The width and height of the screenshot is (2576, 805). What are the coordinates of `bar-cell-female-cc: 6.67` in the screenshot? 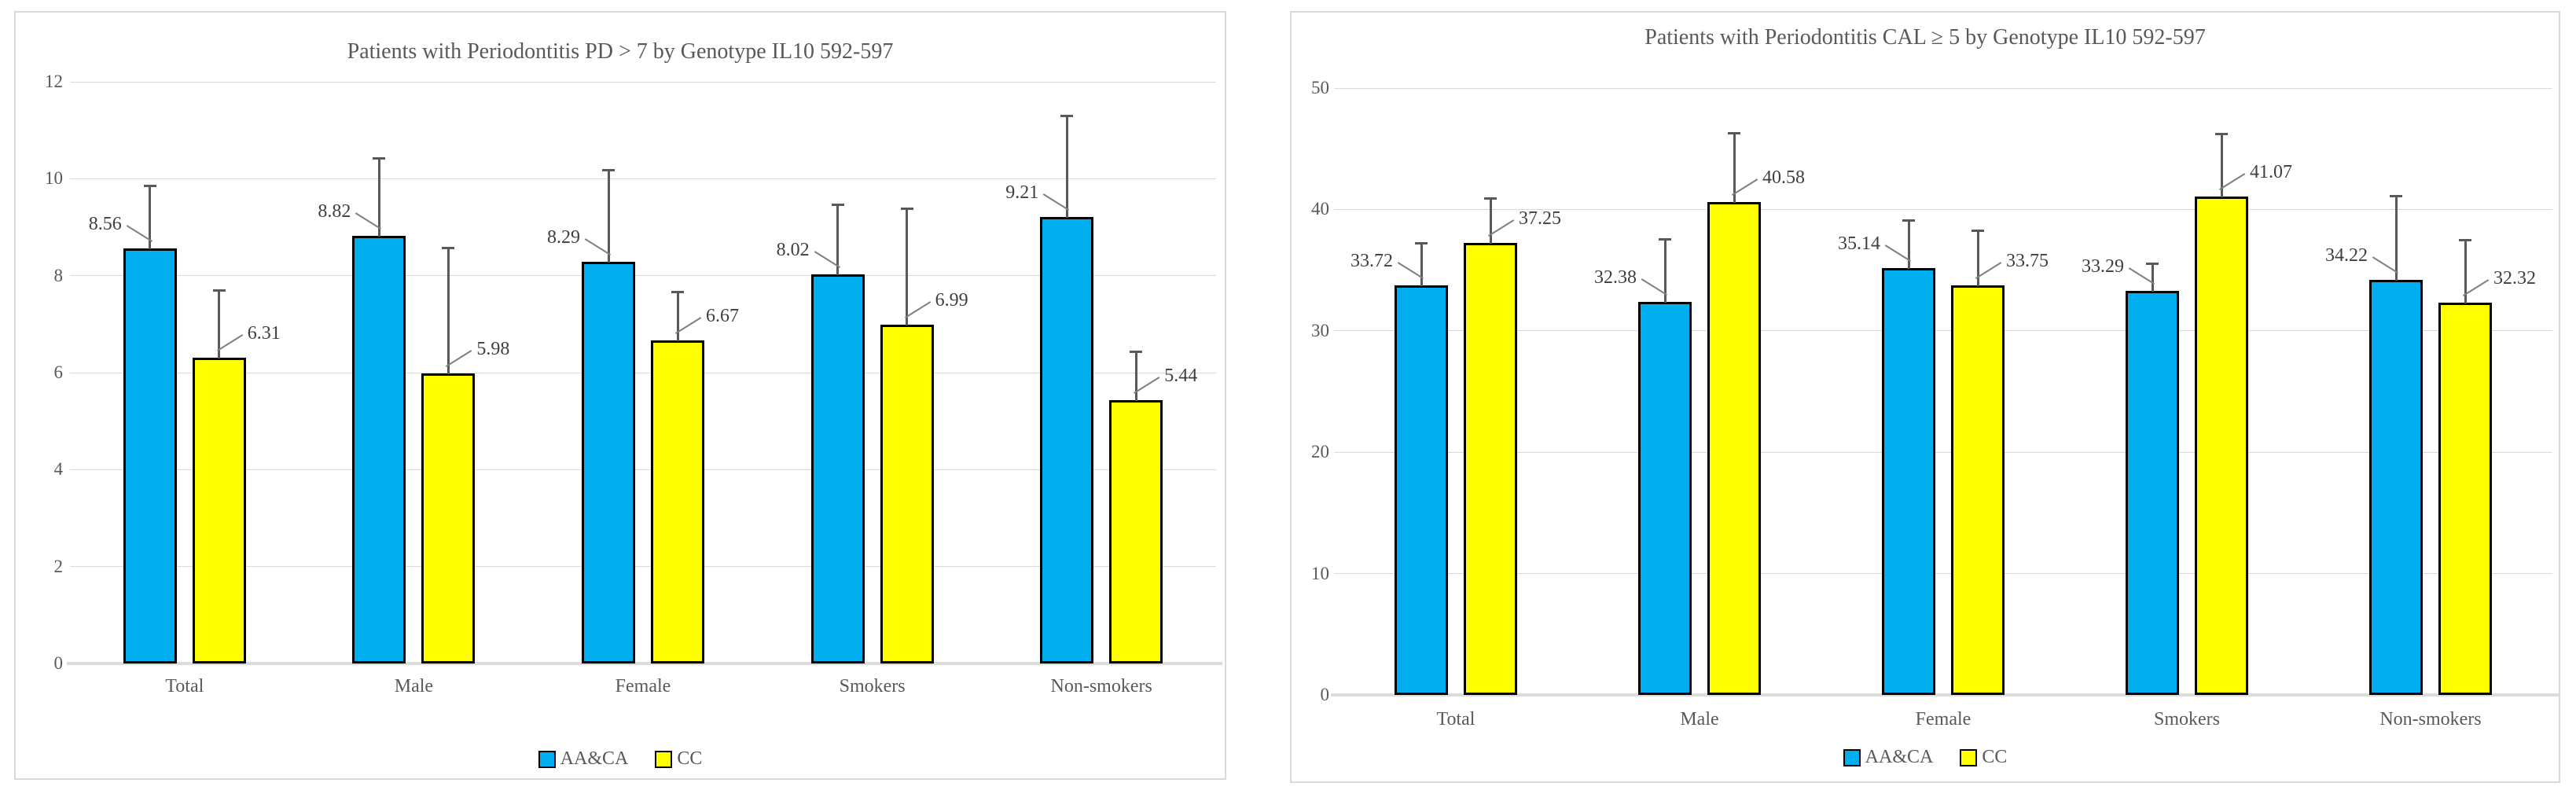 It's located at (695, 373).